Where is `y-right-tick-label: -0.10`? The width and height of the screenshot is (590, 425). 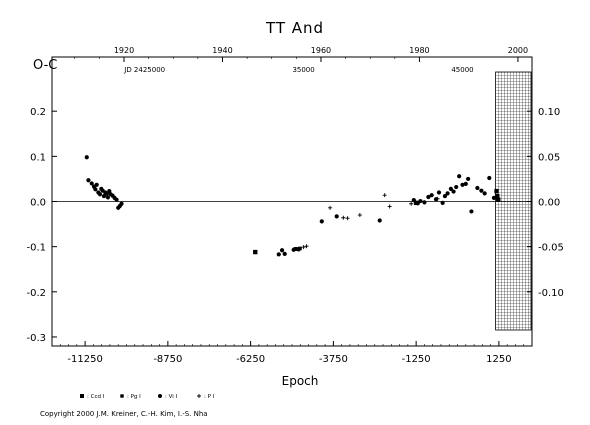
y-right-tick-label: -0.10 is located at coordinates (551, 293).